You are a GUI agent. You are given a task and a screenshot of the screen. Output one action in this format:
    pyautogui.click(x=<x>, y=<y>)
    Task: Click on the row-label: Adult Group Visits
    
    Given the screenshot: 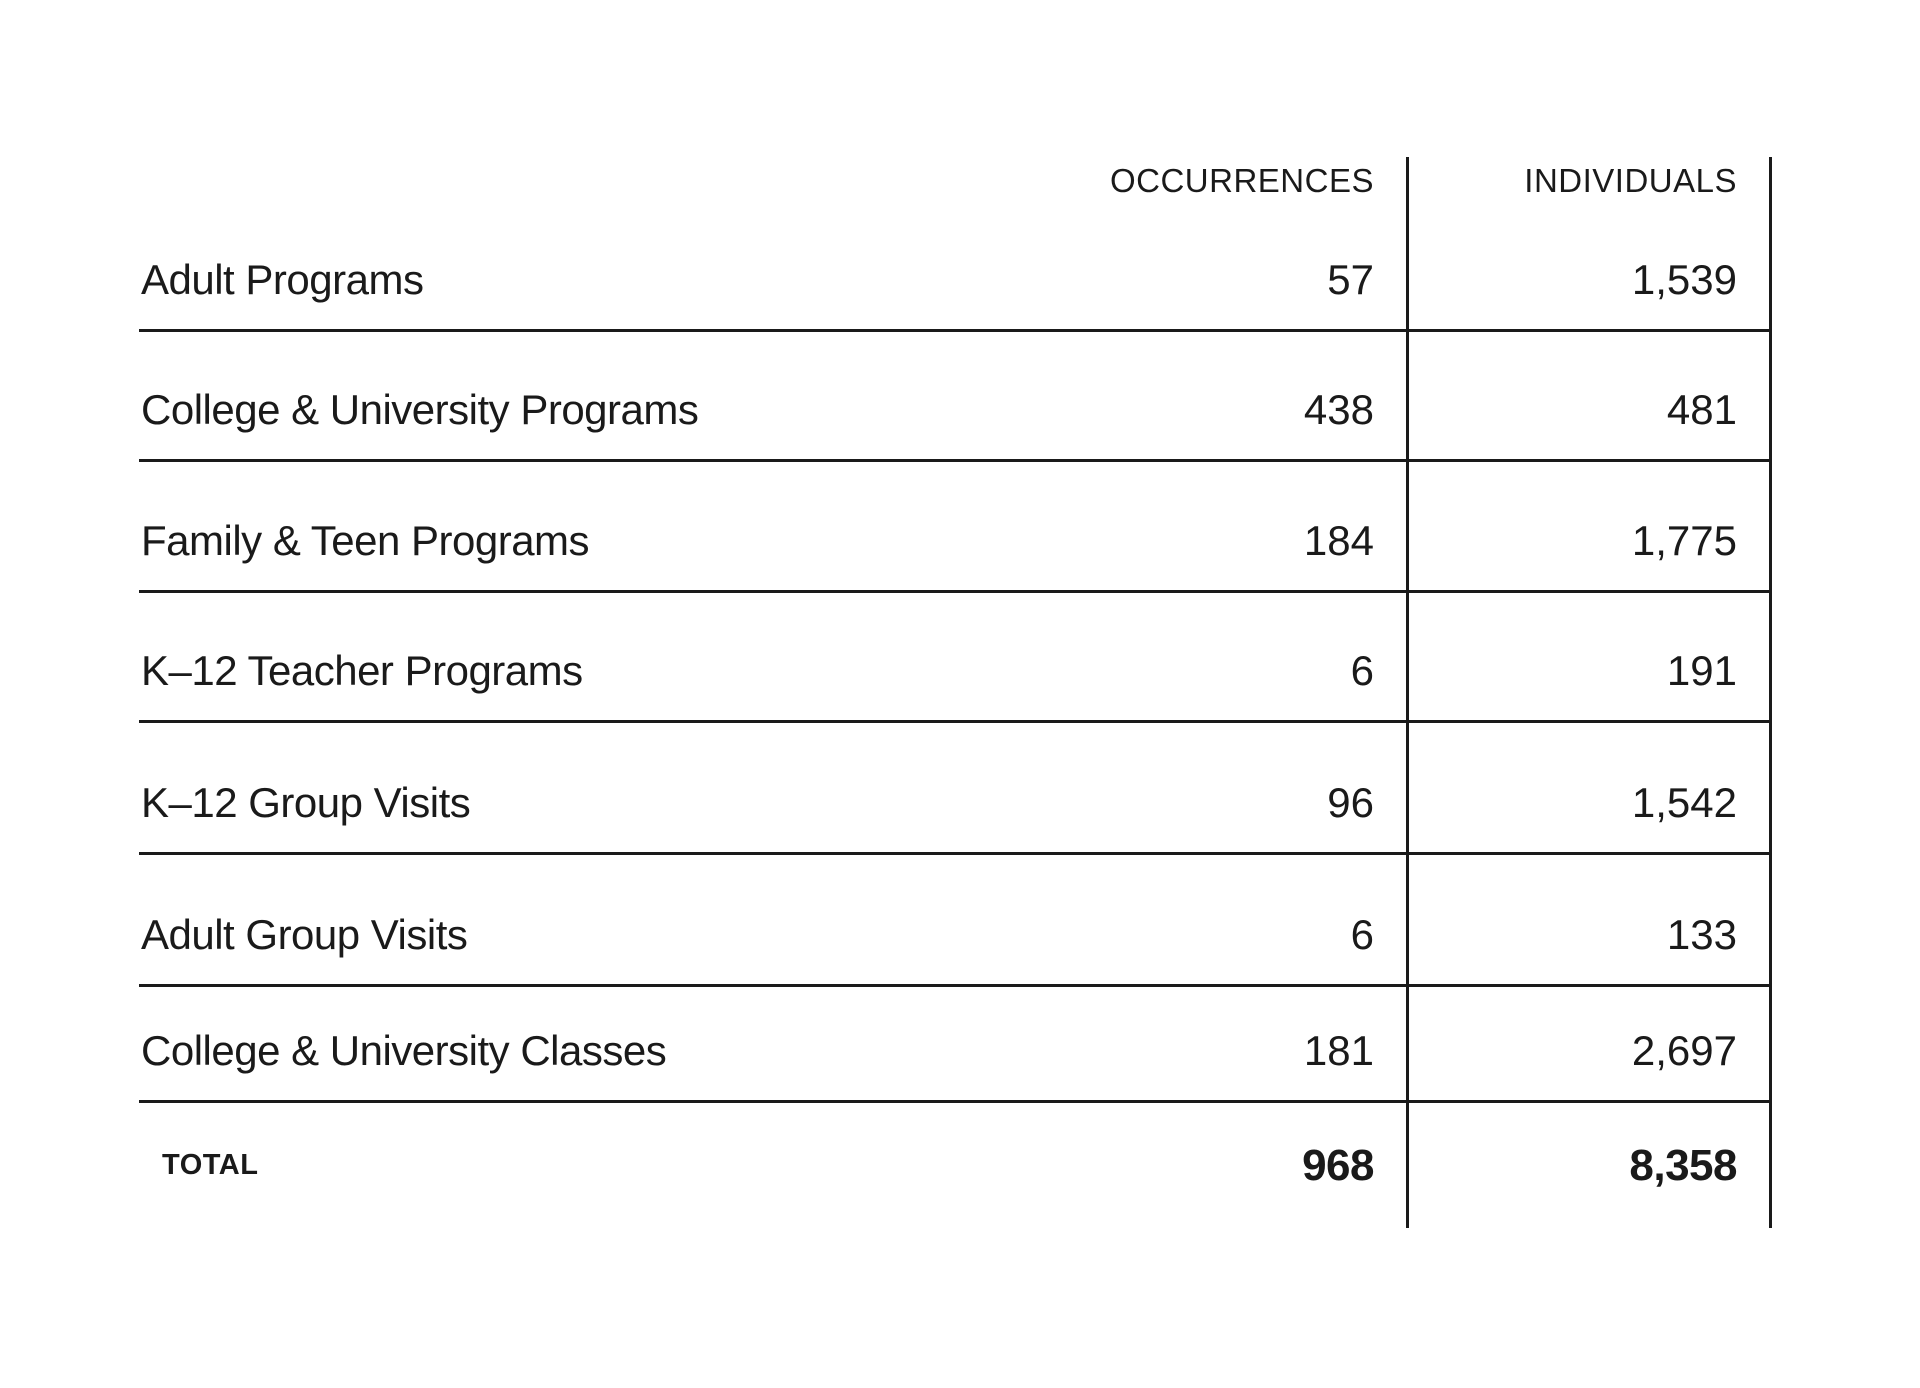 What is the action you would take?
    pyautogui.click(x=304, y=934)
    